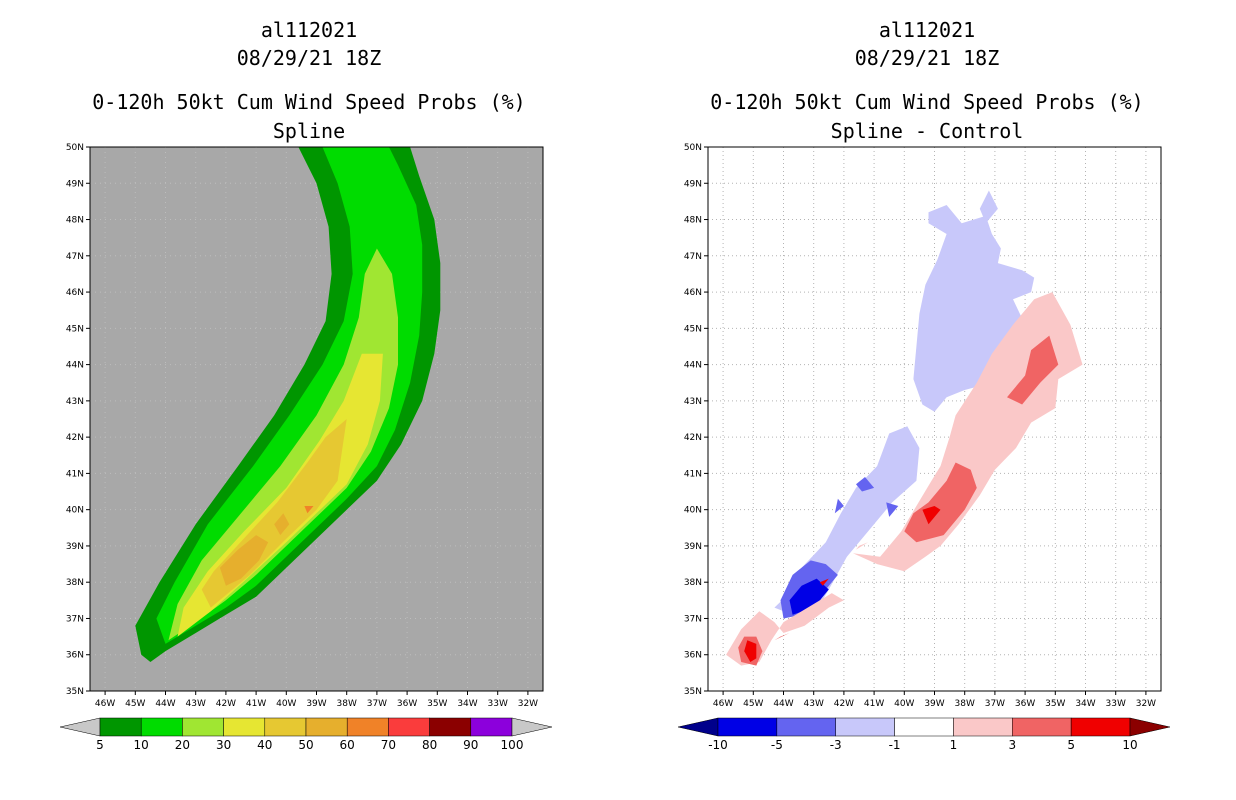  What do you see at coordinates (264, 745) in the screenshot?
I see `colorbar-label: 40` at bounding box center [264, 745].